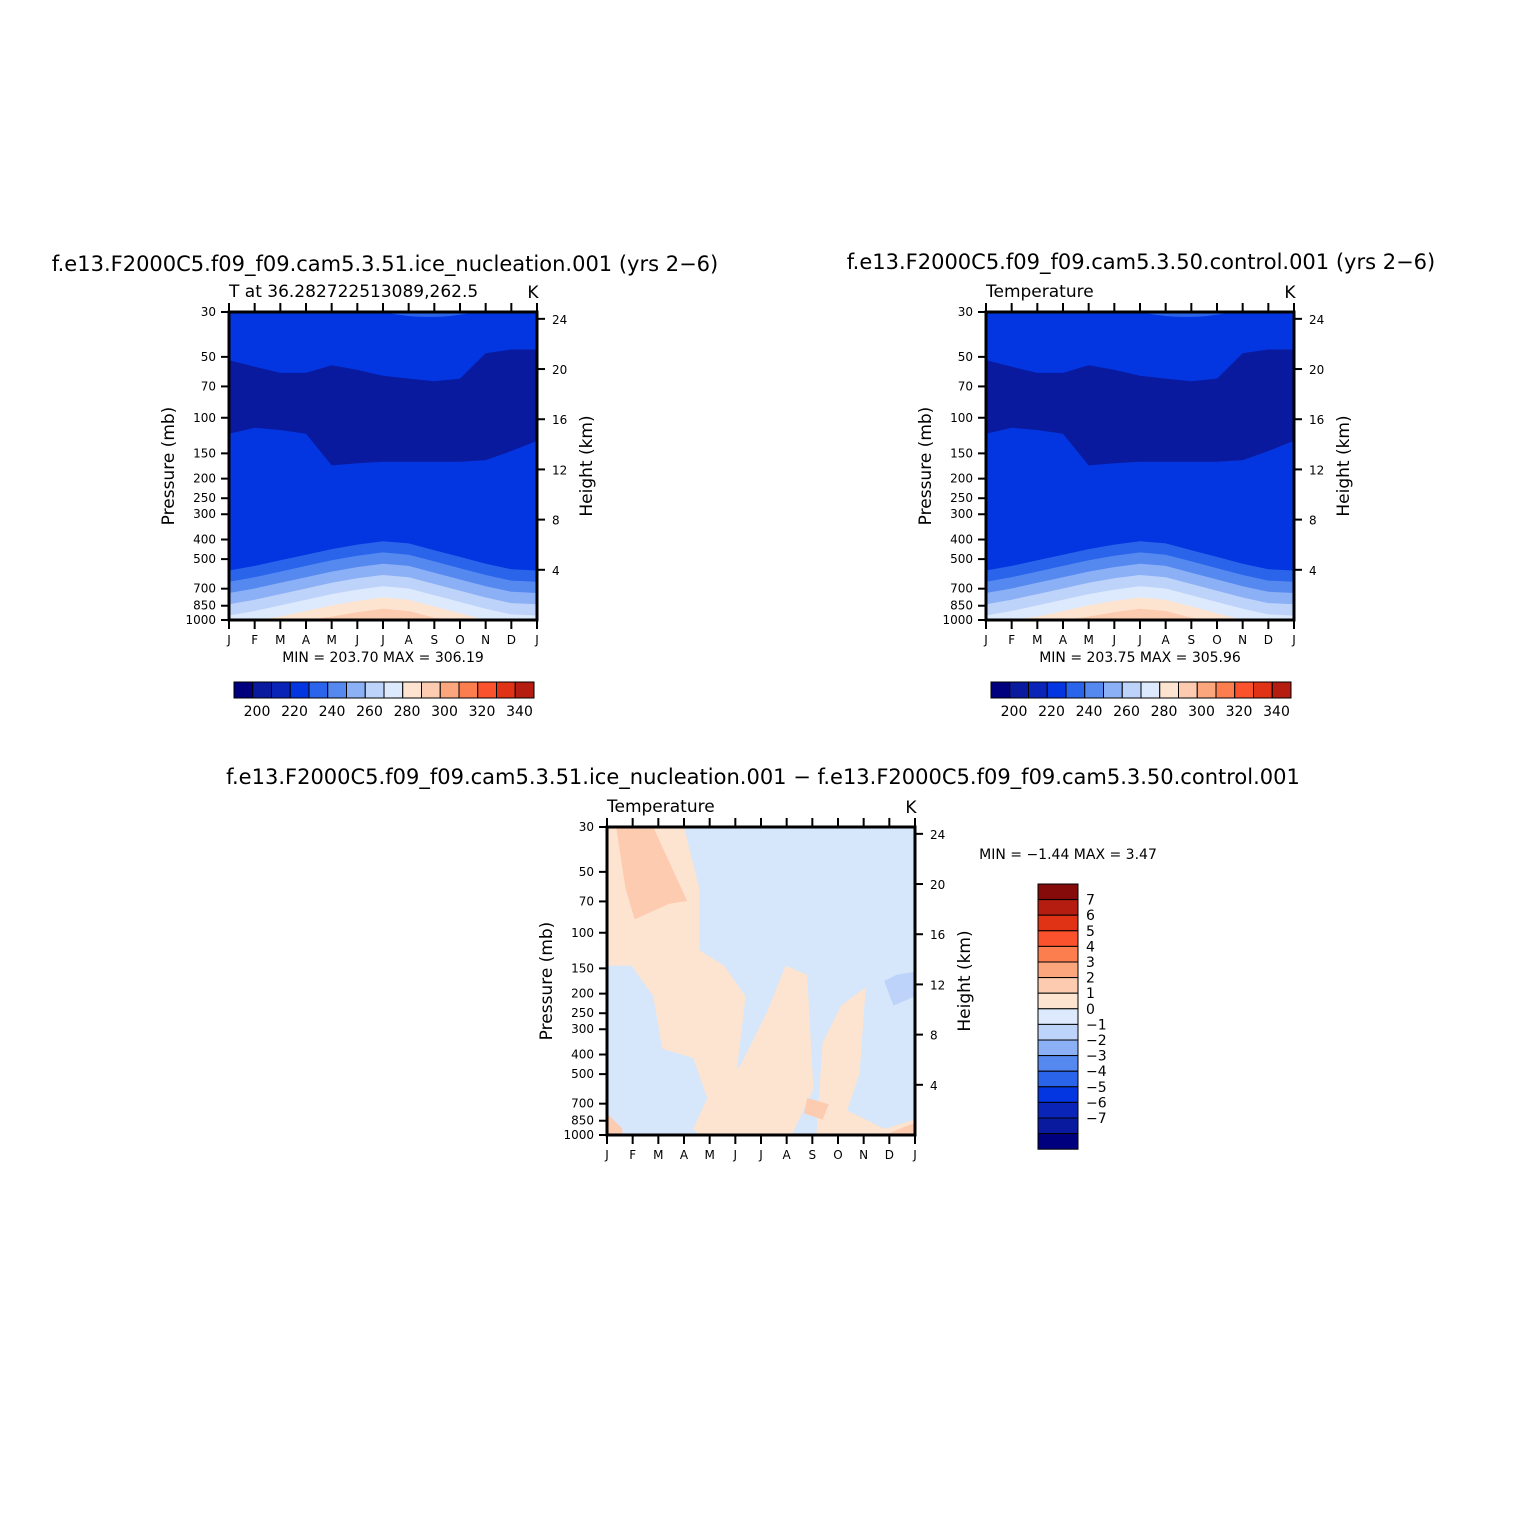  What do you see at coordinates (1014, 712) in the screenshot?
I see `colorbar-label: 200` at bounding box center [1014, 712].